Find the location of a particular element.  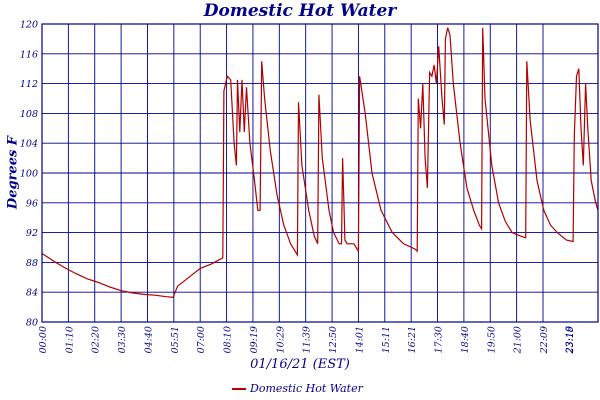

x-tick-label: 02:20 is located at coordinates (96, 339).